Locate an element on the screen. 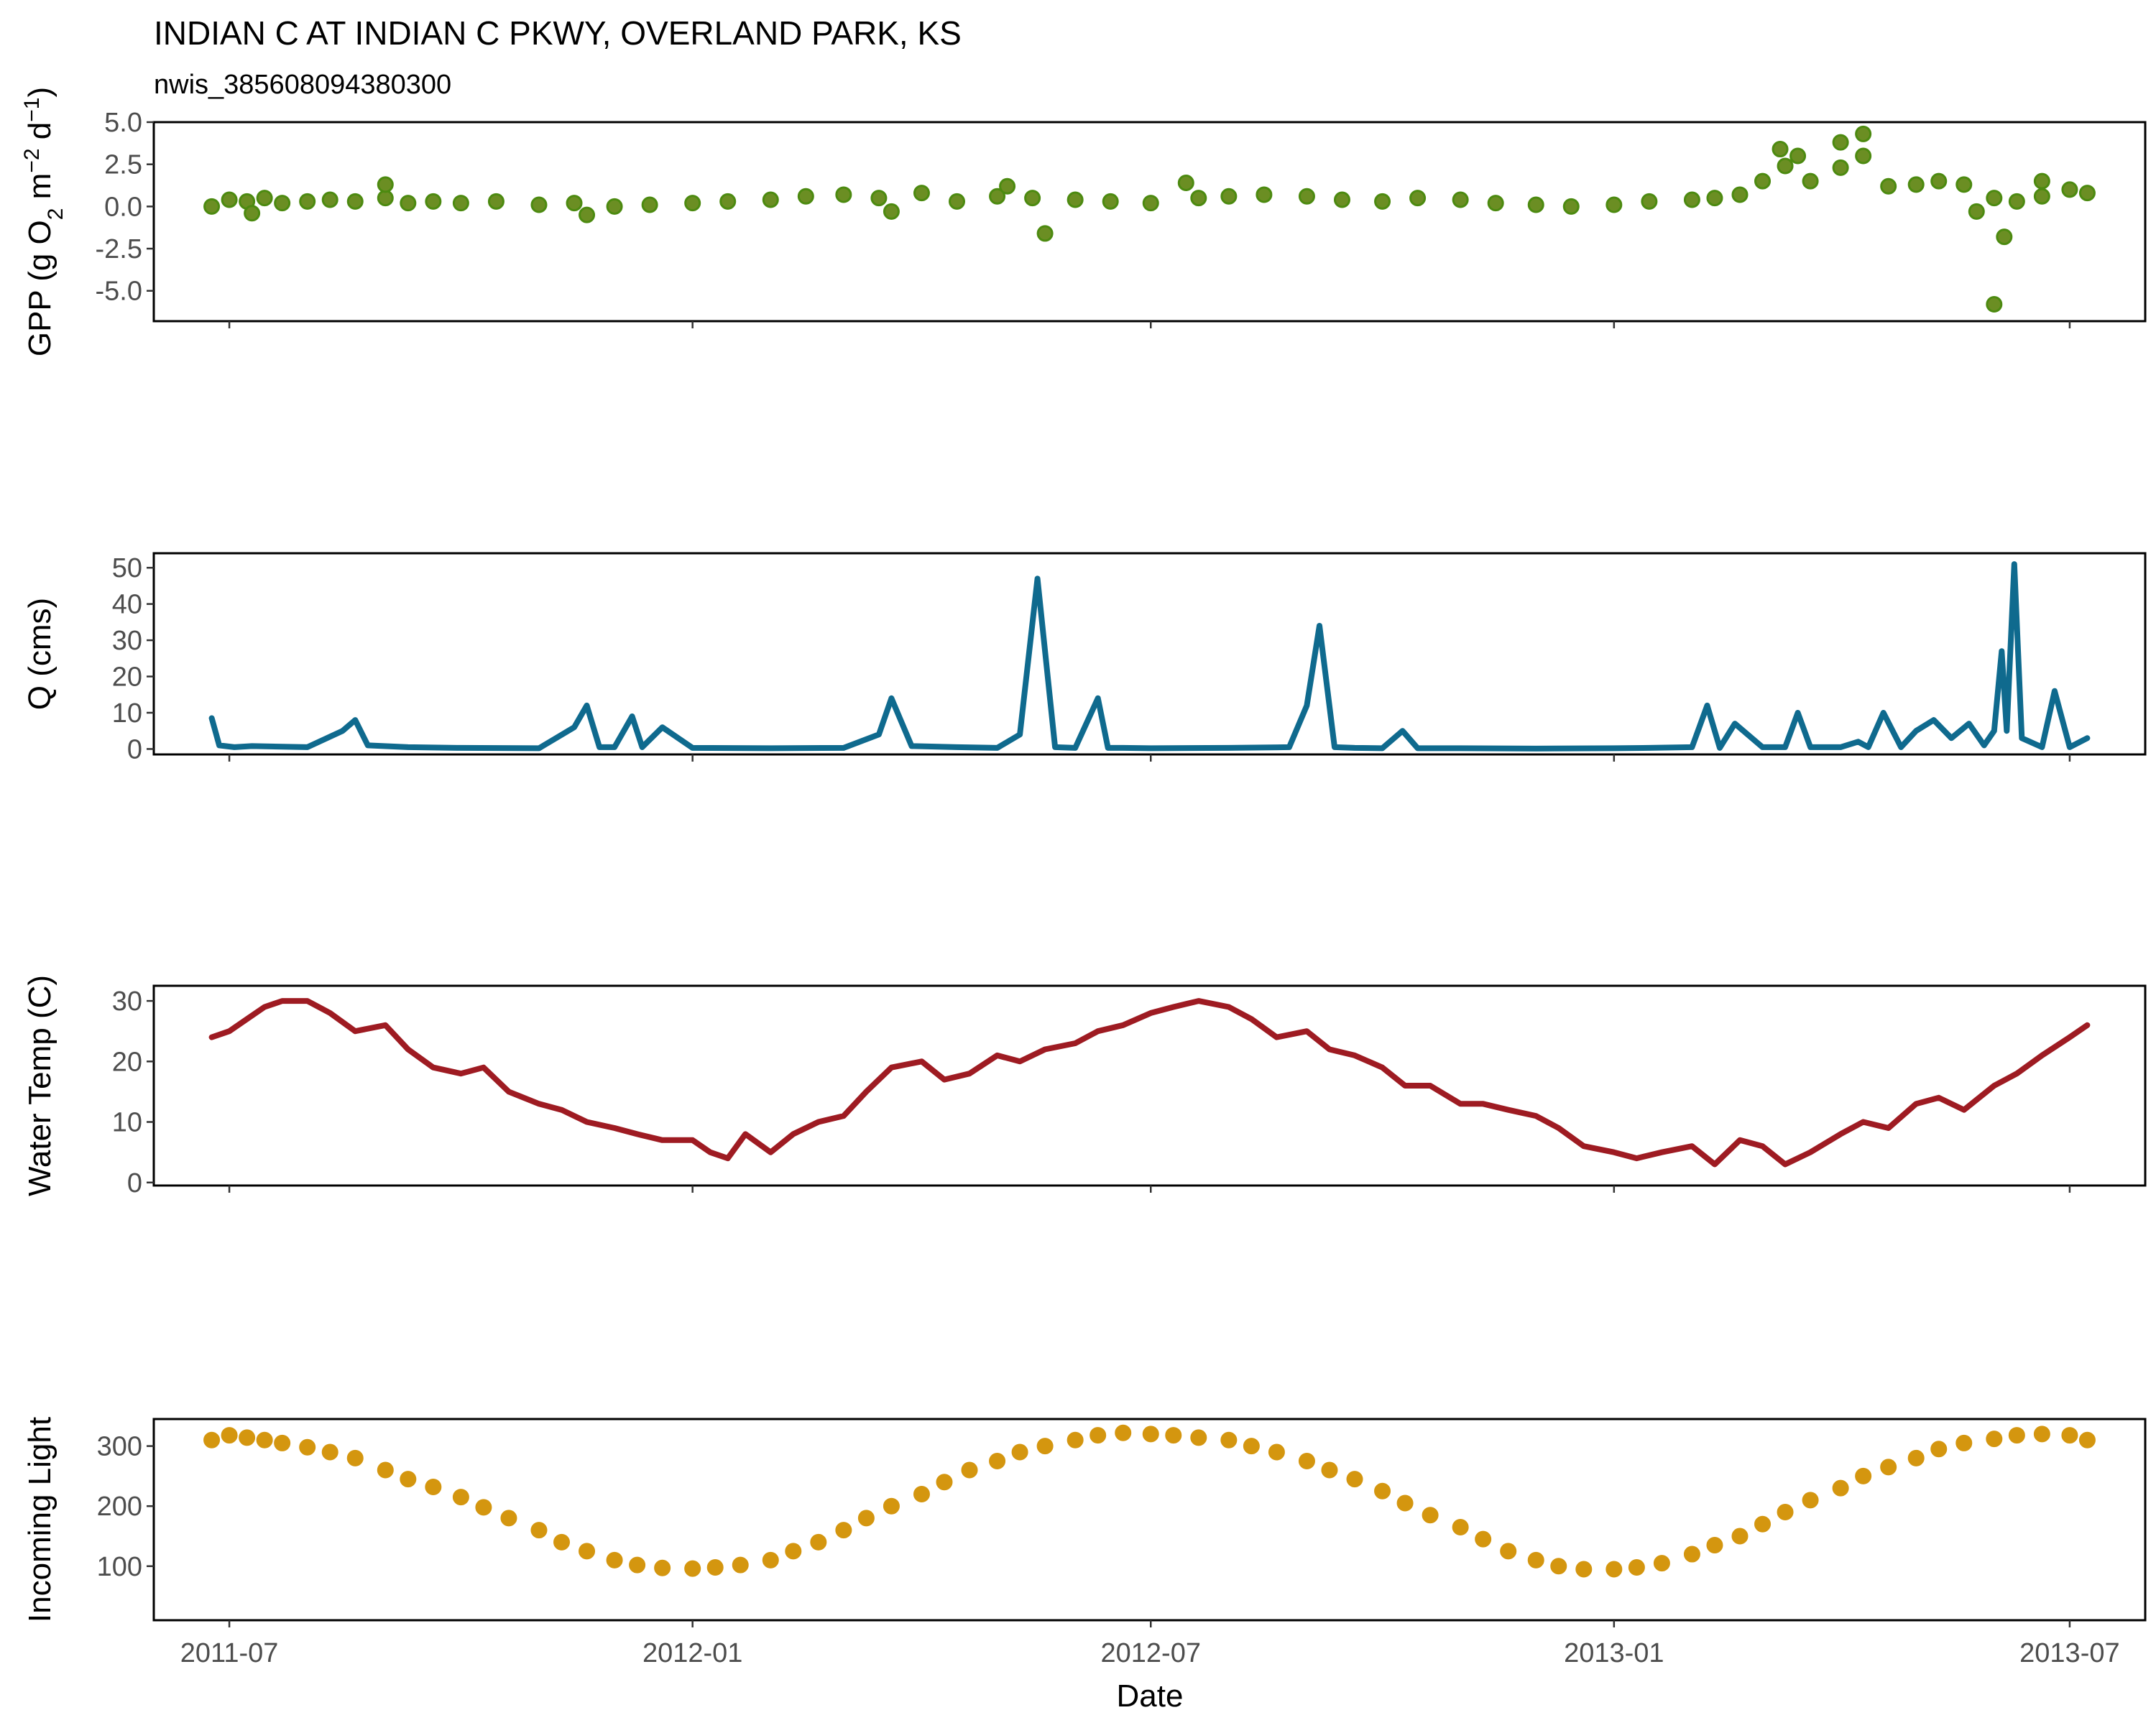 This screenshot has width=2156, height=1728. chart-subtitle: nwis_385608094380300 is located at coordinates (302, 85).